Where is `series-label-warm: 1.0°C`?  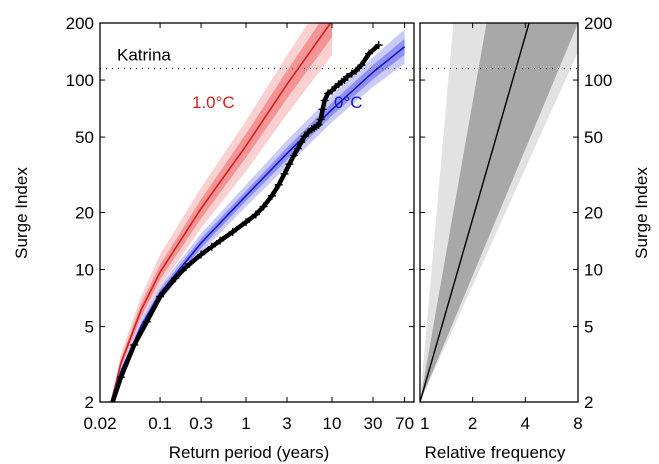 series-label-warm: 1.0°C is located at coordinates (213, 102).